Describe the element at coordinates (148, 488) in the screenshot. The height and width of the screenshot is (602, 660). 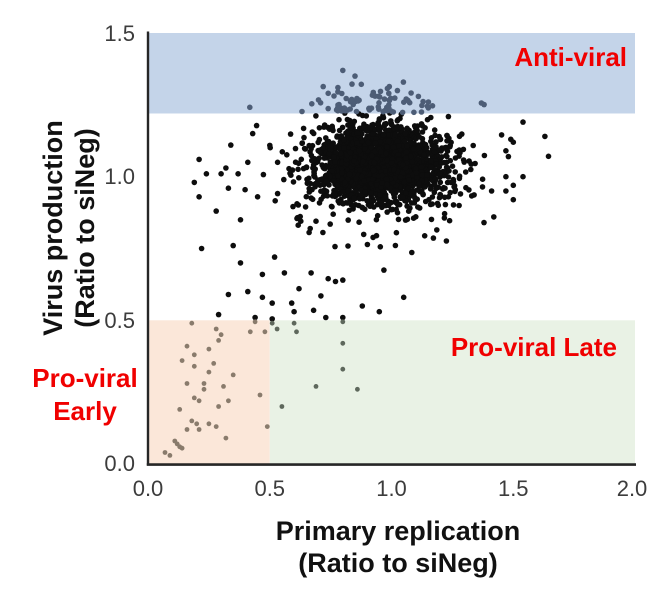
I see `x-tick-0.0: 0.0` at that location.